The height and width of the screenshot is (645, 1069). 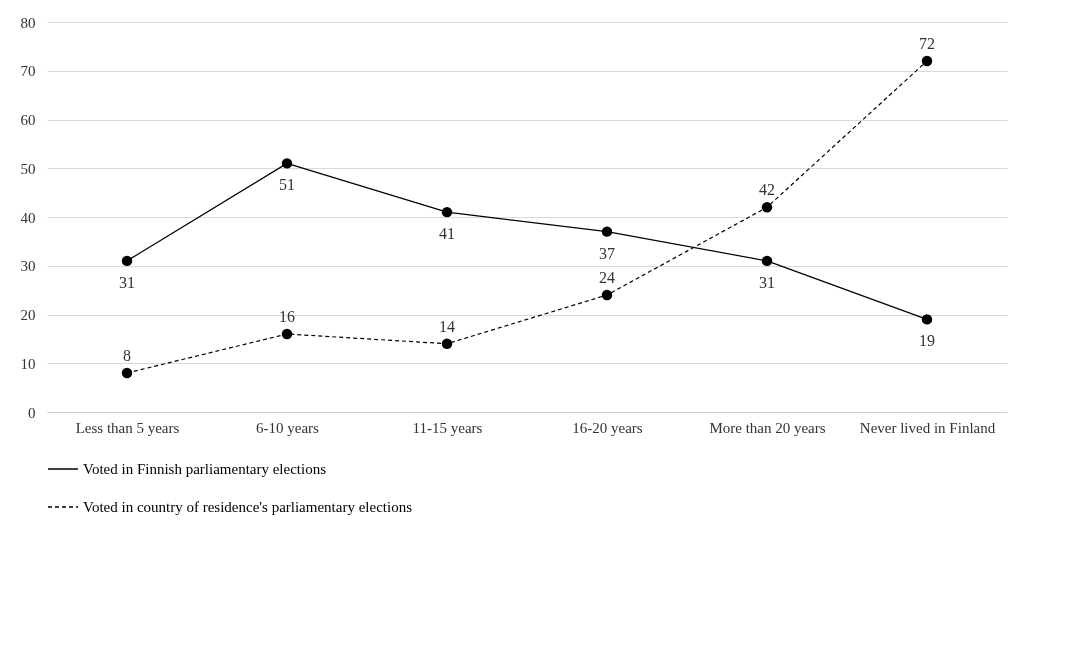 I want to click on data-label: 42, so click(x=767, y=190).